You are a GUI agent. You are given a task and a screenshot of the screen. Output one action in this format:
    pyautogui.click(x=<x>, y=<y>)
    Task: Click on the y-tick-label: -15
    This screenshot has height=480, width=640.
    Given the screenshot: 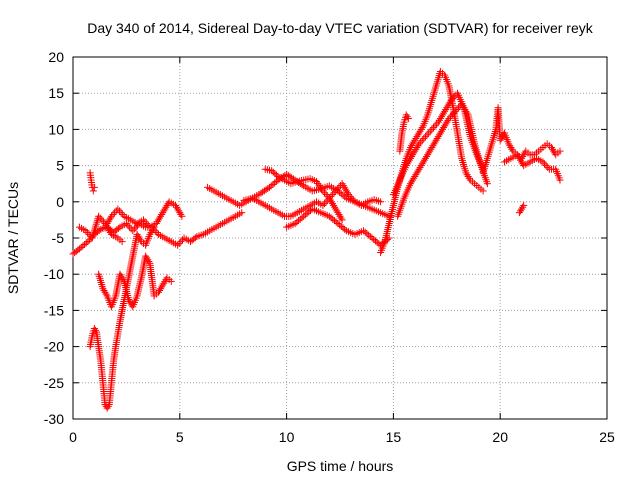 What is the action you would take?
    pyautogui.click(x=54, y=310)
    